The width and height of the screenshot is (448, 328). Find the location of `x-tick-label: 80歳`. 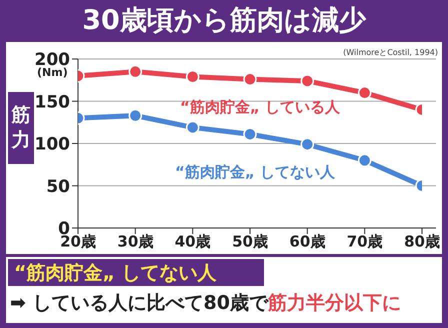

x-tick-label: 80歳 is located at coordinates (422, 241).